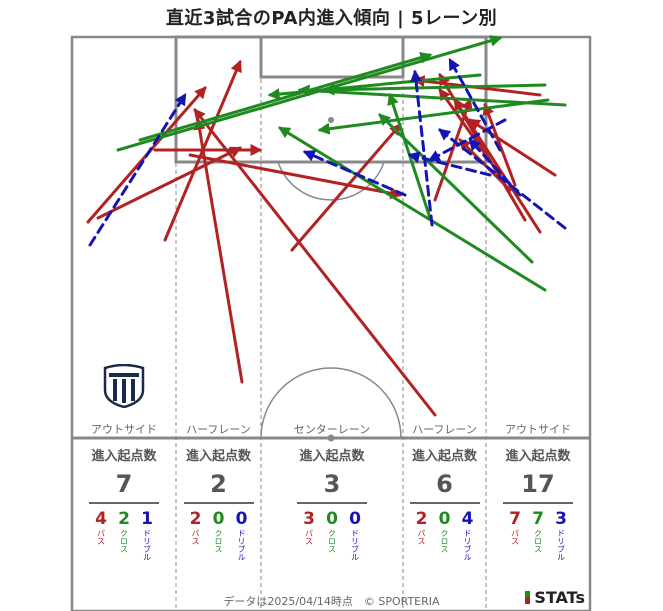  I want to click on stat-total: 6, so click(444, 484).